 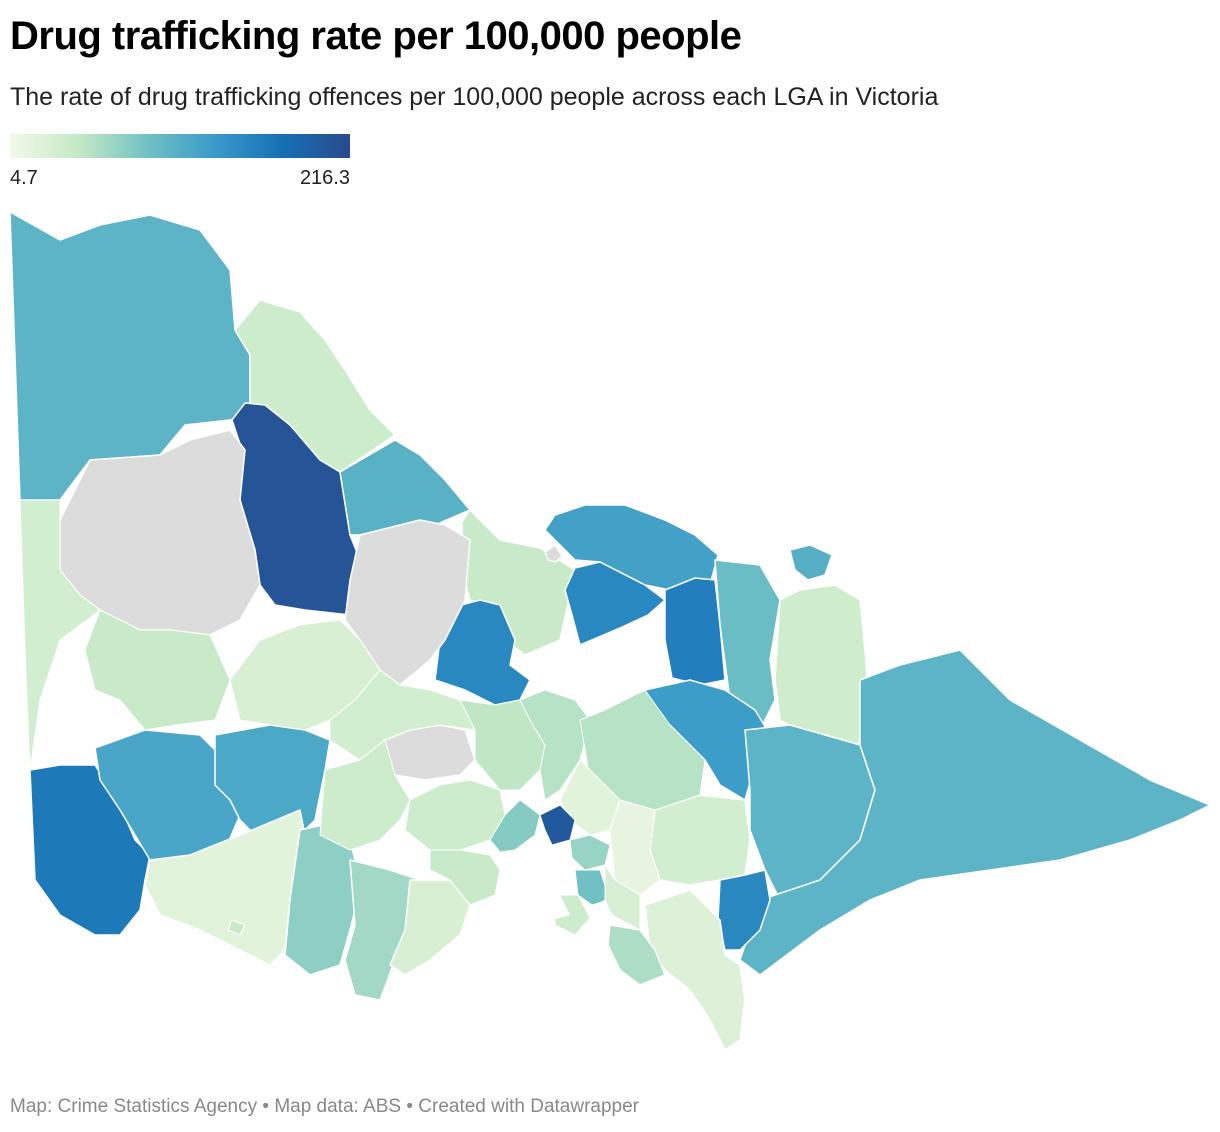 I want to click on footer-map-data: Map data: ABS, so click(x=338, y=1106).